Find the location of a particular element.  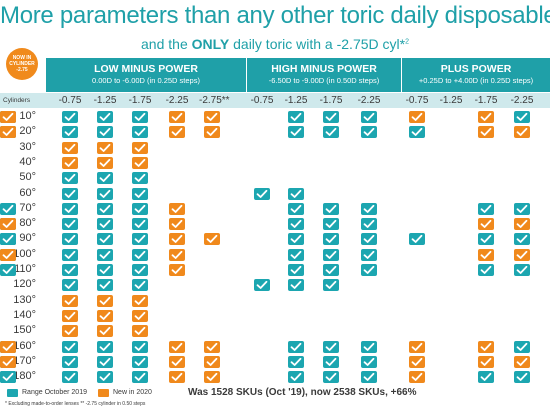

badge-line1: NOW IN is located at coordinates (22, 58).